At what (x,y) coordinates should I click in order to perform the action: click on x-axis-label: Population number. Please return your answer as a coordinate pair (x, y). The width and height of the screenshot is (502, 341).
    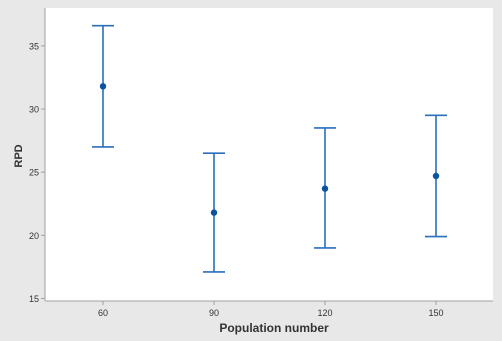
    Looking at the image, I should click on (274, 328).